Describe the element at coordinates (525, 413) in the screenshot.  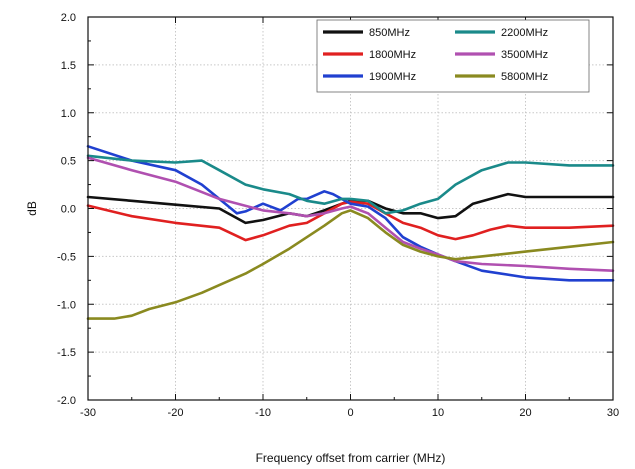
I see `x-tick-label: 20` at that location.